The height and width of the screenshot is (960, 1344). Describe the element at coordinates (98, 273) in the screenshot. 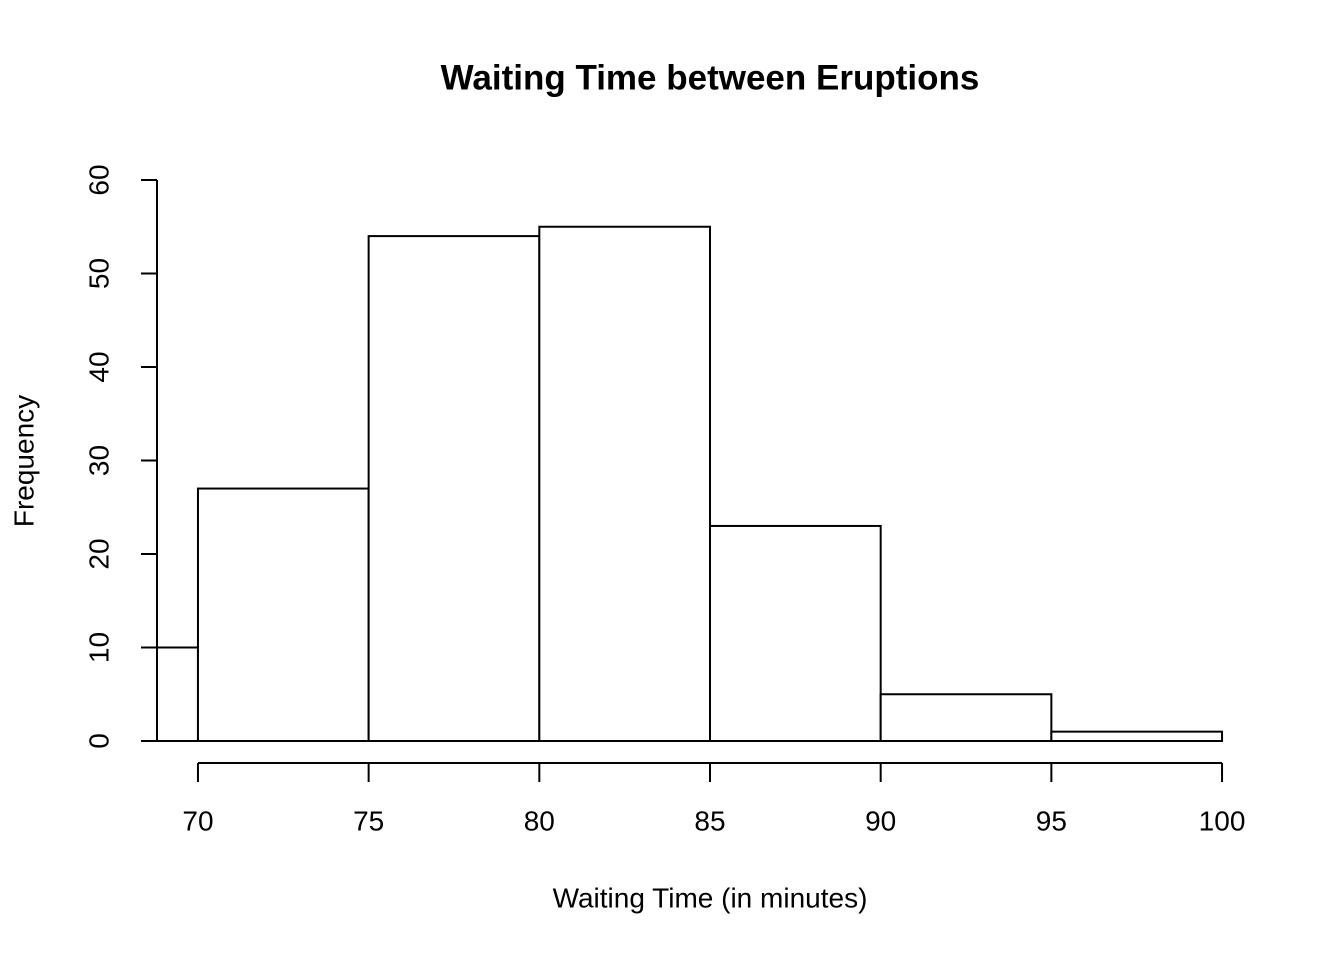

I see `y-tick-label: 50` at that location.